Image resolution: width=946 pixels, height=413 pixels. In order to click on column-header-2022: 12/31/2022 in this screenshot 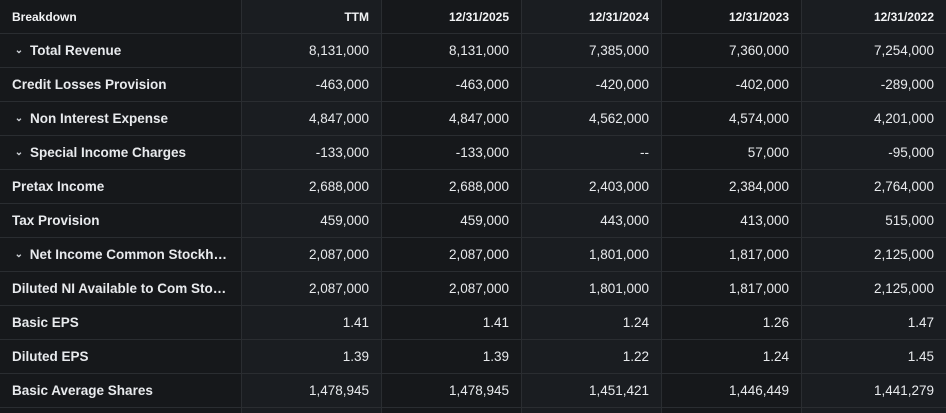, I will do `click(874, 16)`.